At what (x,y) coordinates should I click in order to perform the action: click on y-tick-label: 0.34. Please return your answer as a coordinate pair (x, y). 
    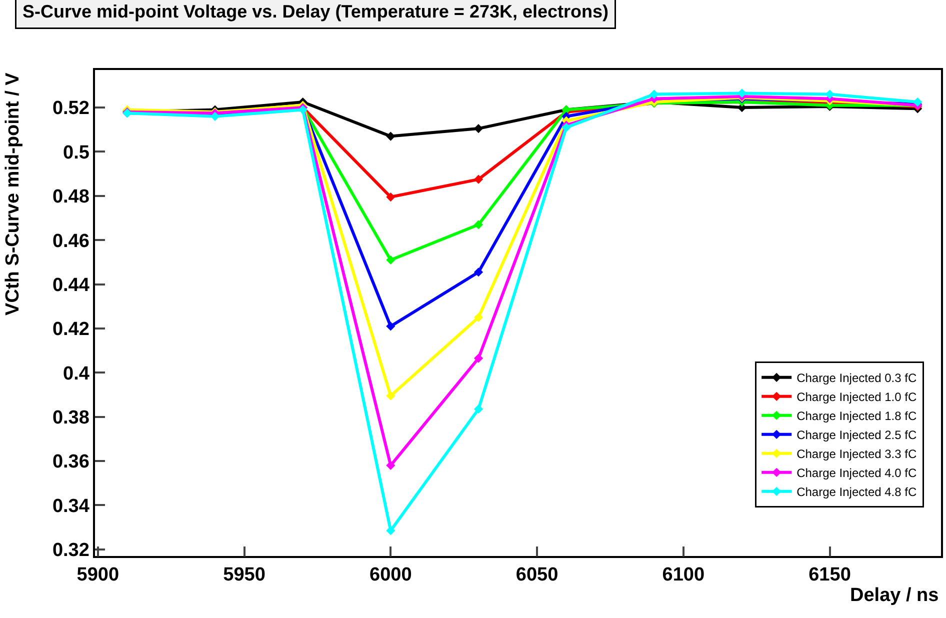
    Looking at the image, I should click on (71, 506).